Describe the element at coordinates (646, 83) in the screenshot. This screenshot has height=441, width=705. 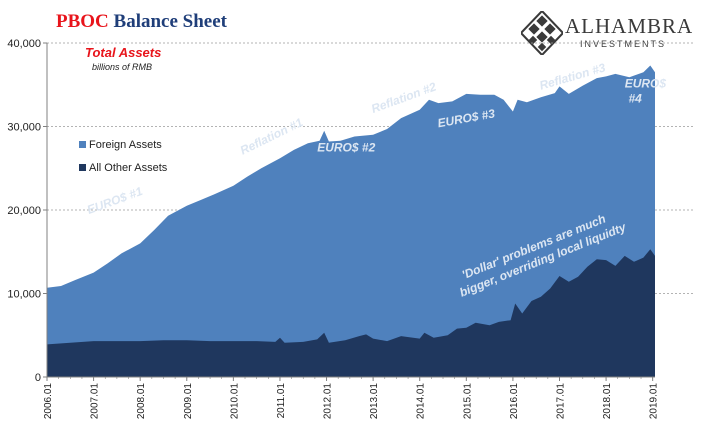
I see `annotation-6: EURO$` at that location.